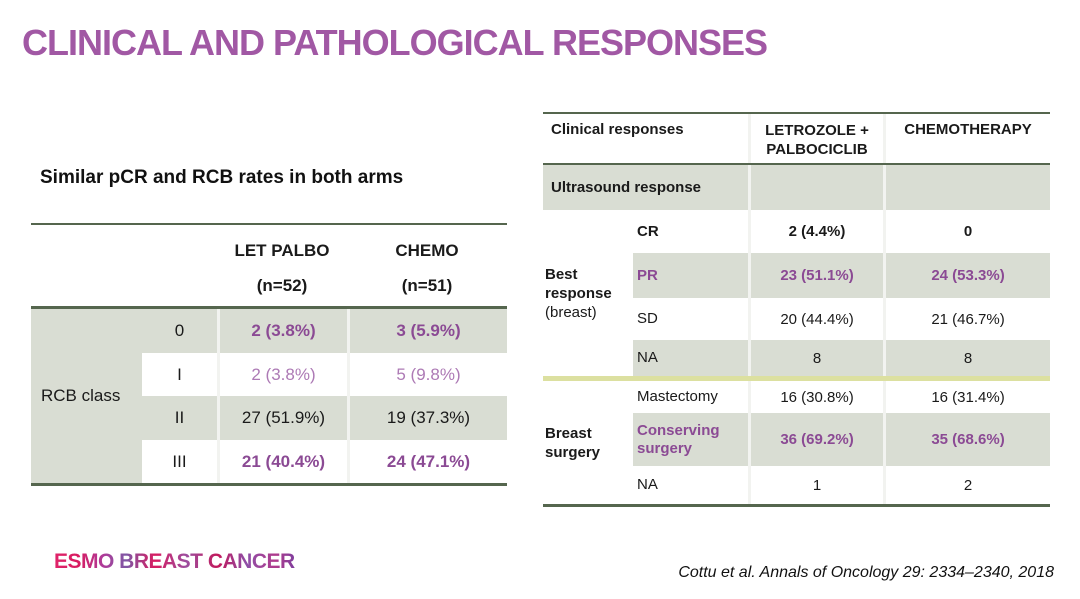  Describe the element at coordinates (561, 274) in the screenshot. I see `group-label-line1: Best` at that location.